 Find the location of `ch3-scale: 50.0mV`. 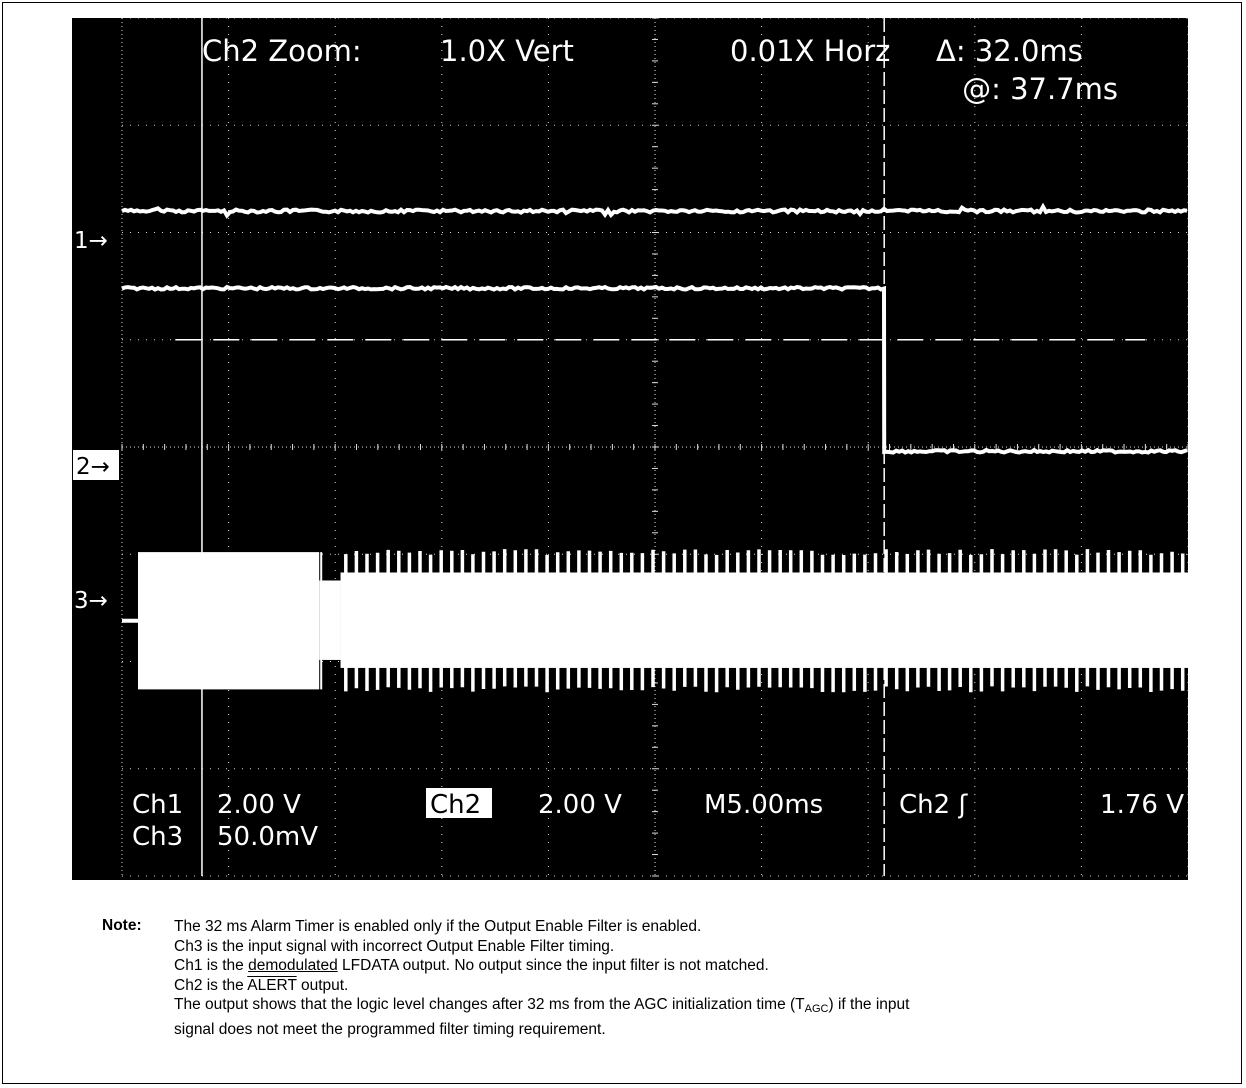

ch3-scale: 50.0mV is located at coordinates (267, 837).